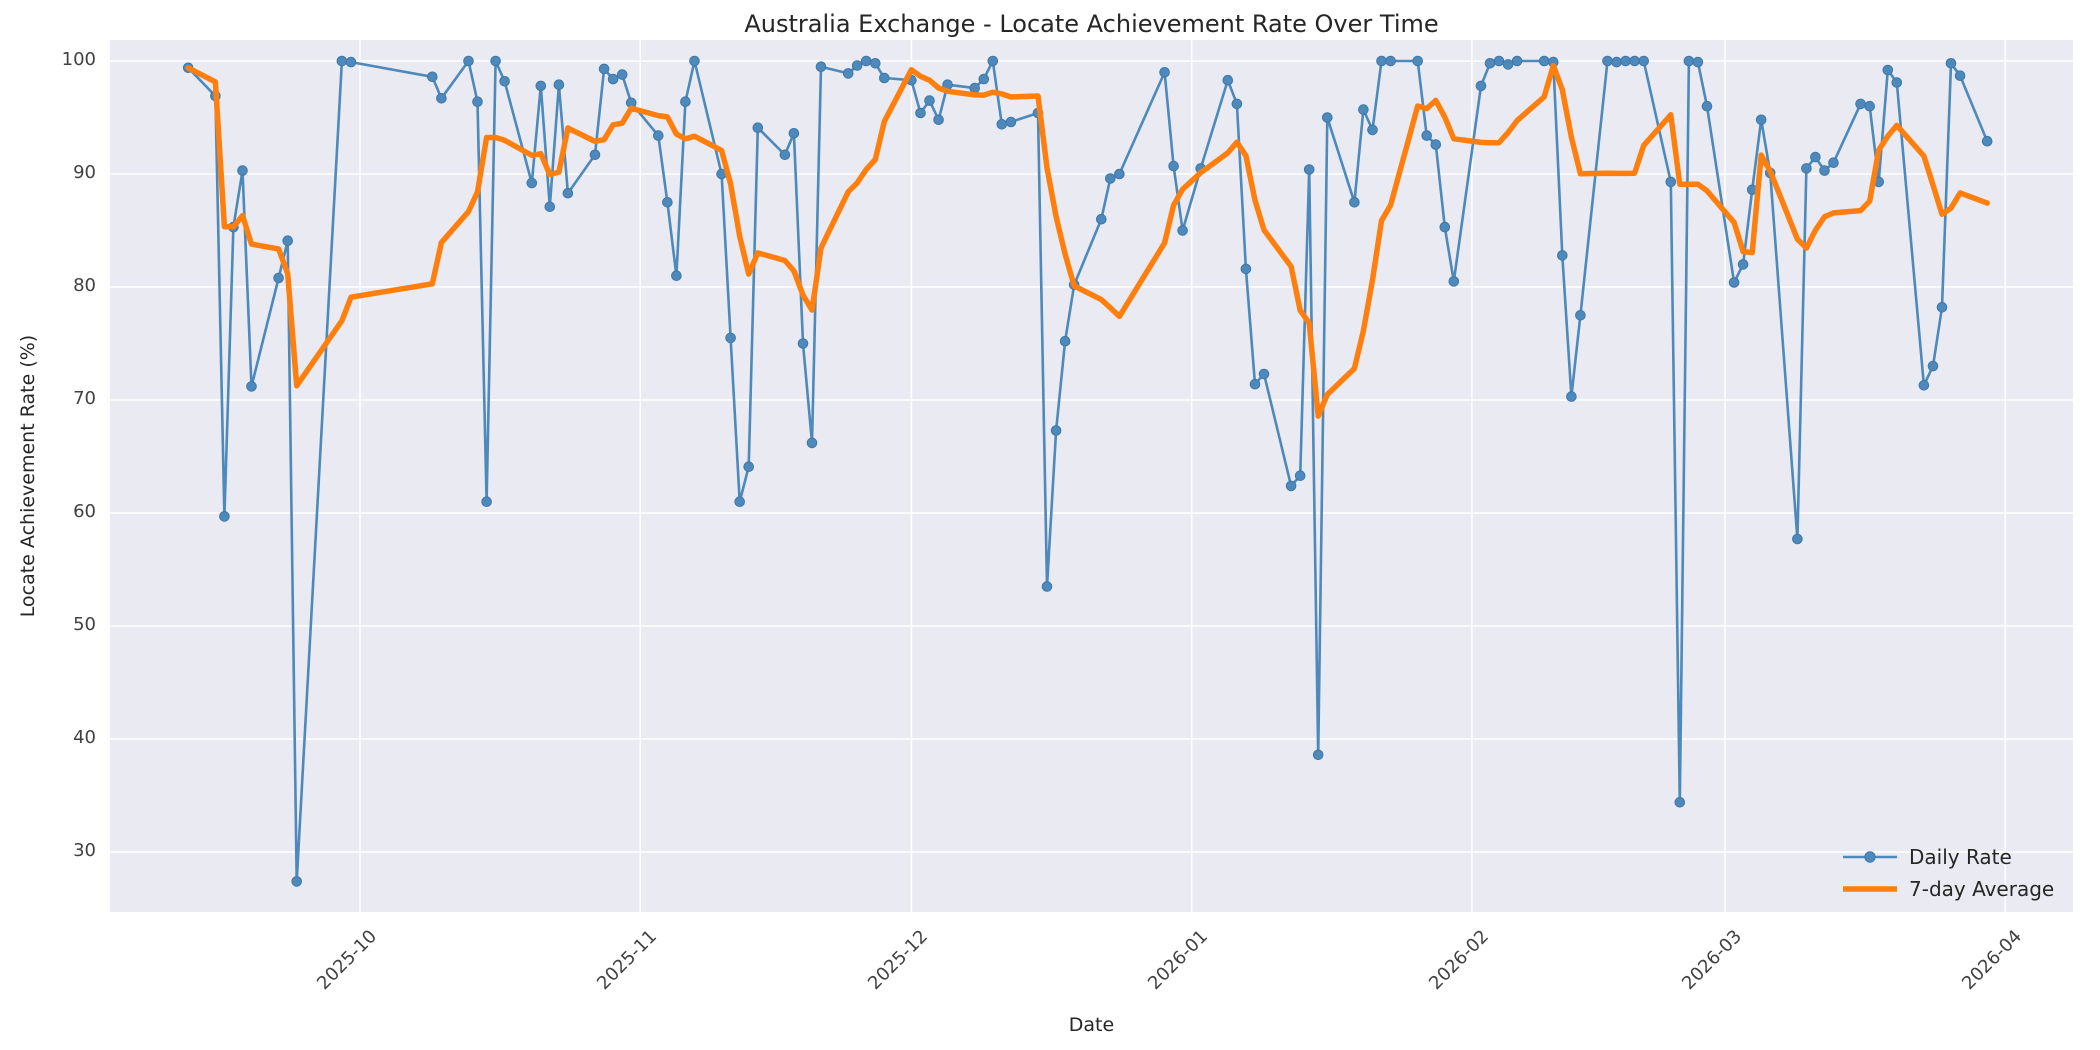 This screenshot has width=2100, height=1050. I want to click on y-axis-label: Locate Achievement Rate (%), so click(28, 476).